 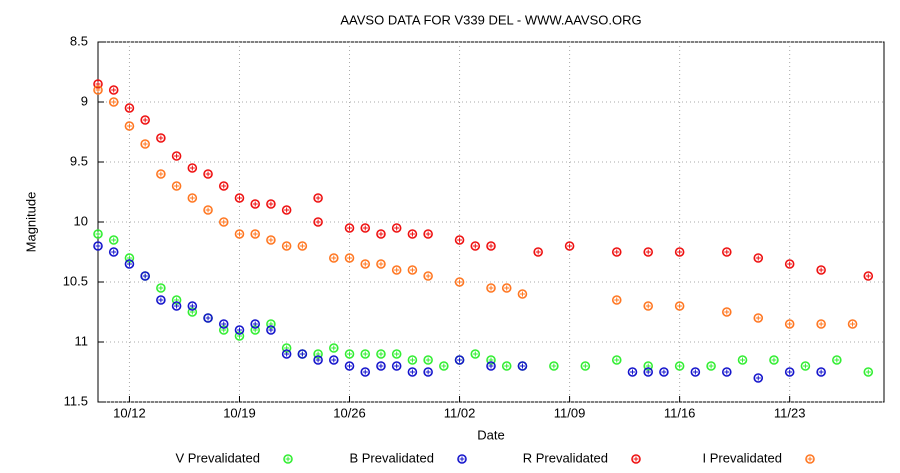 What do you see at coordinates (288, 459) in the screenshot?
I see `legend-marker` at bounding box center [288, 459].